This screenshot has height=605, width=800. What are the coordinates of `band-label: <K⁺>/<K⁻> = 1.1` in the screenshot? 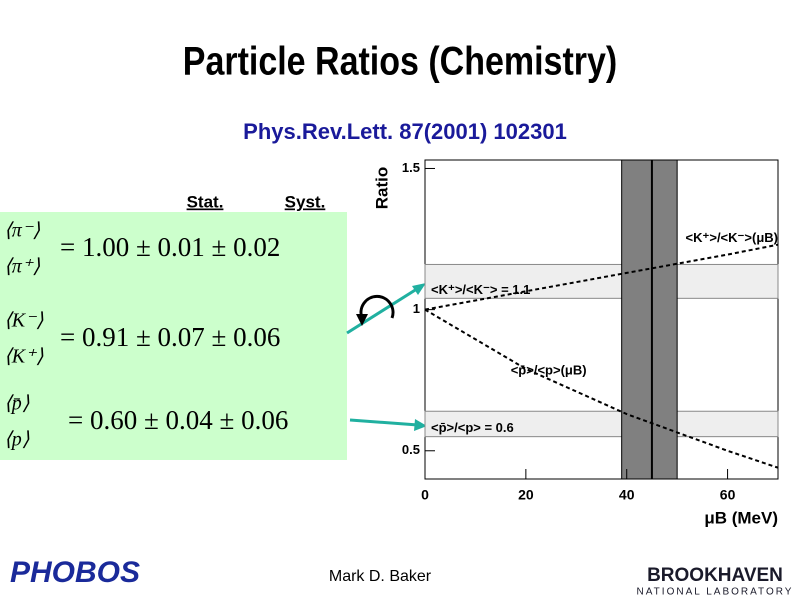 It's located at (480, 289).